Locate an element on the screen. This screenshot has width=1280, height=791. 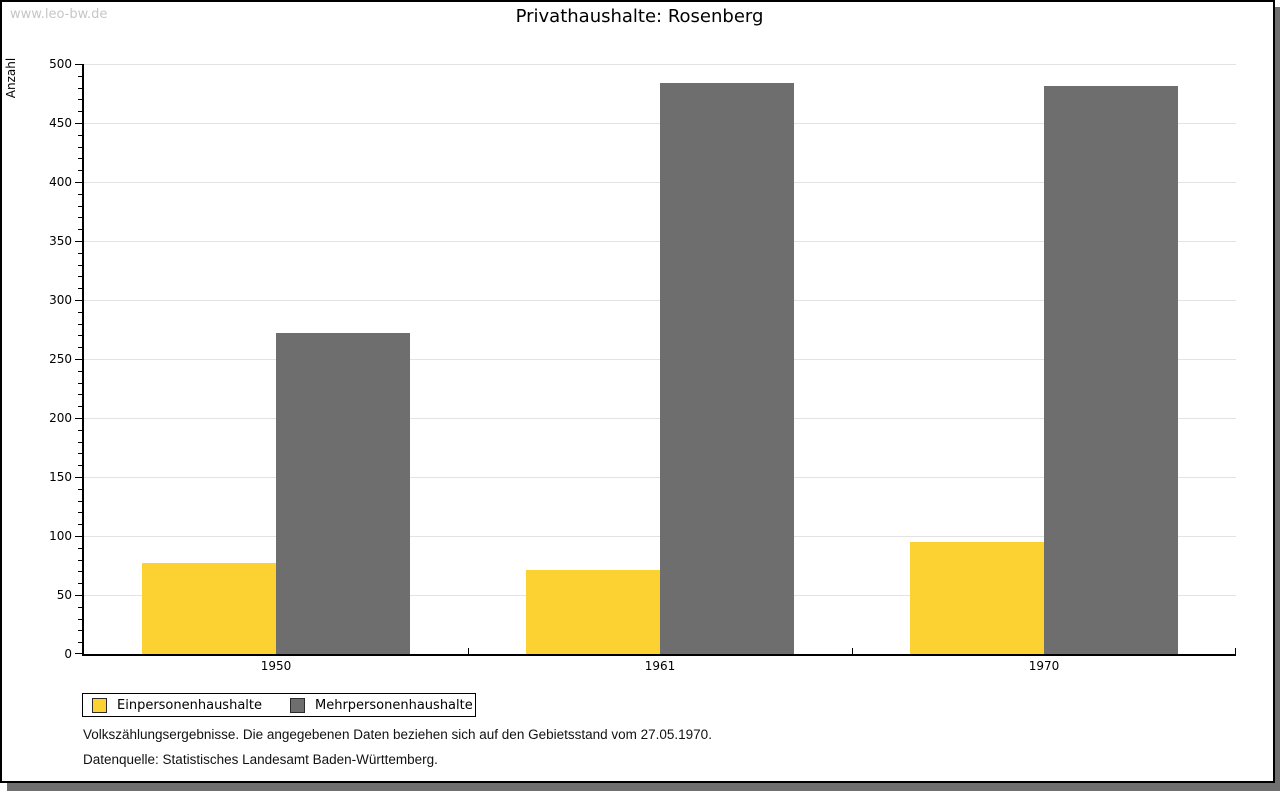
x-axis-label-1961: 1961 is located at coordinates (660, 666).